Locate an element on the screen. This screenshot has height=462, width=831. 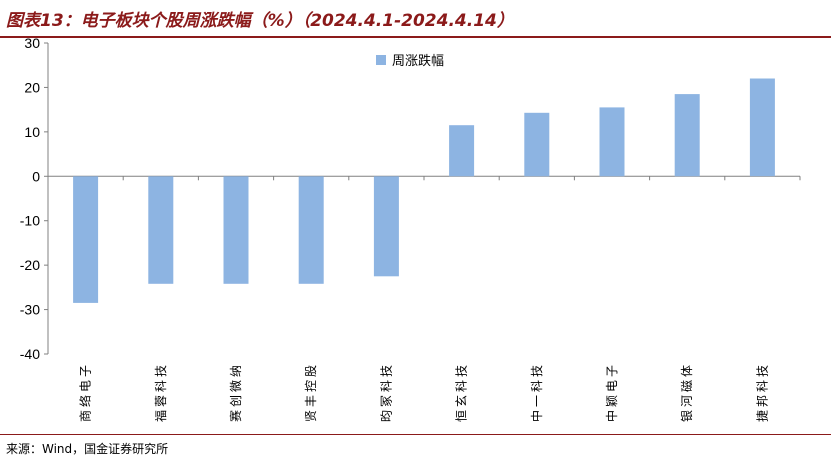
x-tick-label: 赛创微纳 is located at coordinates (235, 392).